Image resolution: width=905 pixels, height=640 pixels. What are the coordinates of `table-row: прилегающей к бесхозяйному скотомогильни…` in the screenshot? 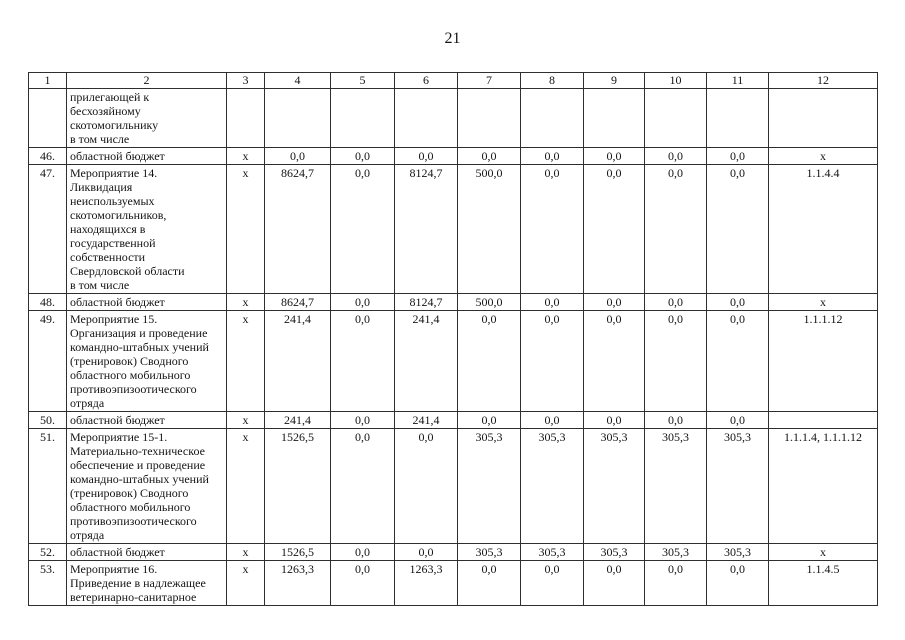 It's located at (453, 118).